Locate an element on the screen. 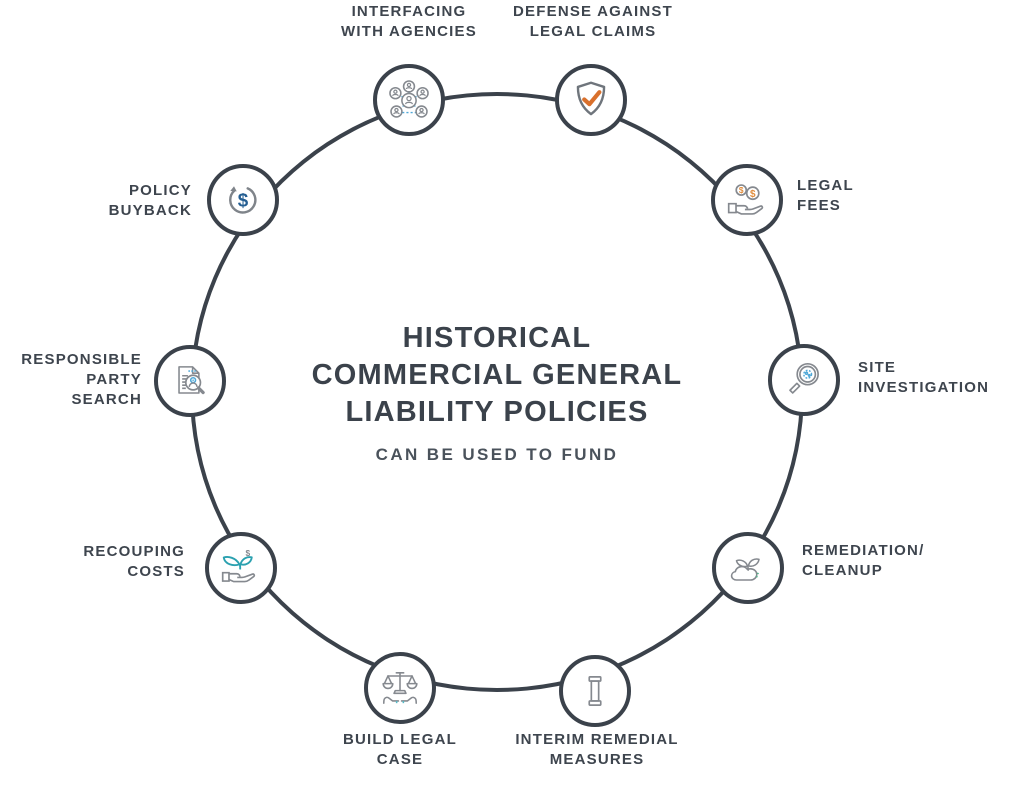 The width and height of the screenshot is (1024, 792). shield-check-icon is located at coordinates (591, 100).